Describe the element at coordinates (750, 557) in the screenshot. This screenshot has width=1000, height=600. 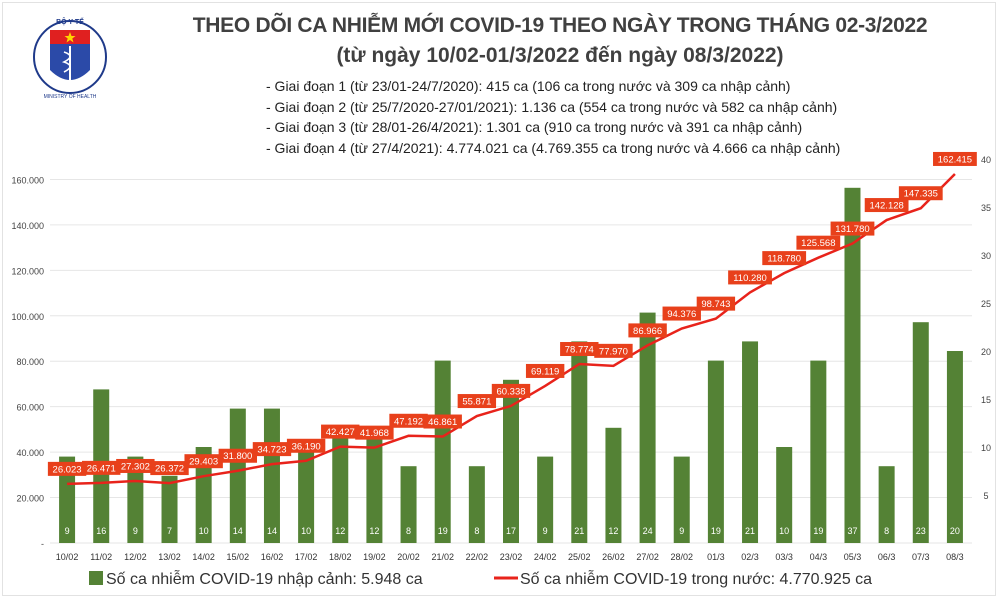
I see `x-axis-tick-label: 02/3` at that location.